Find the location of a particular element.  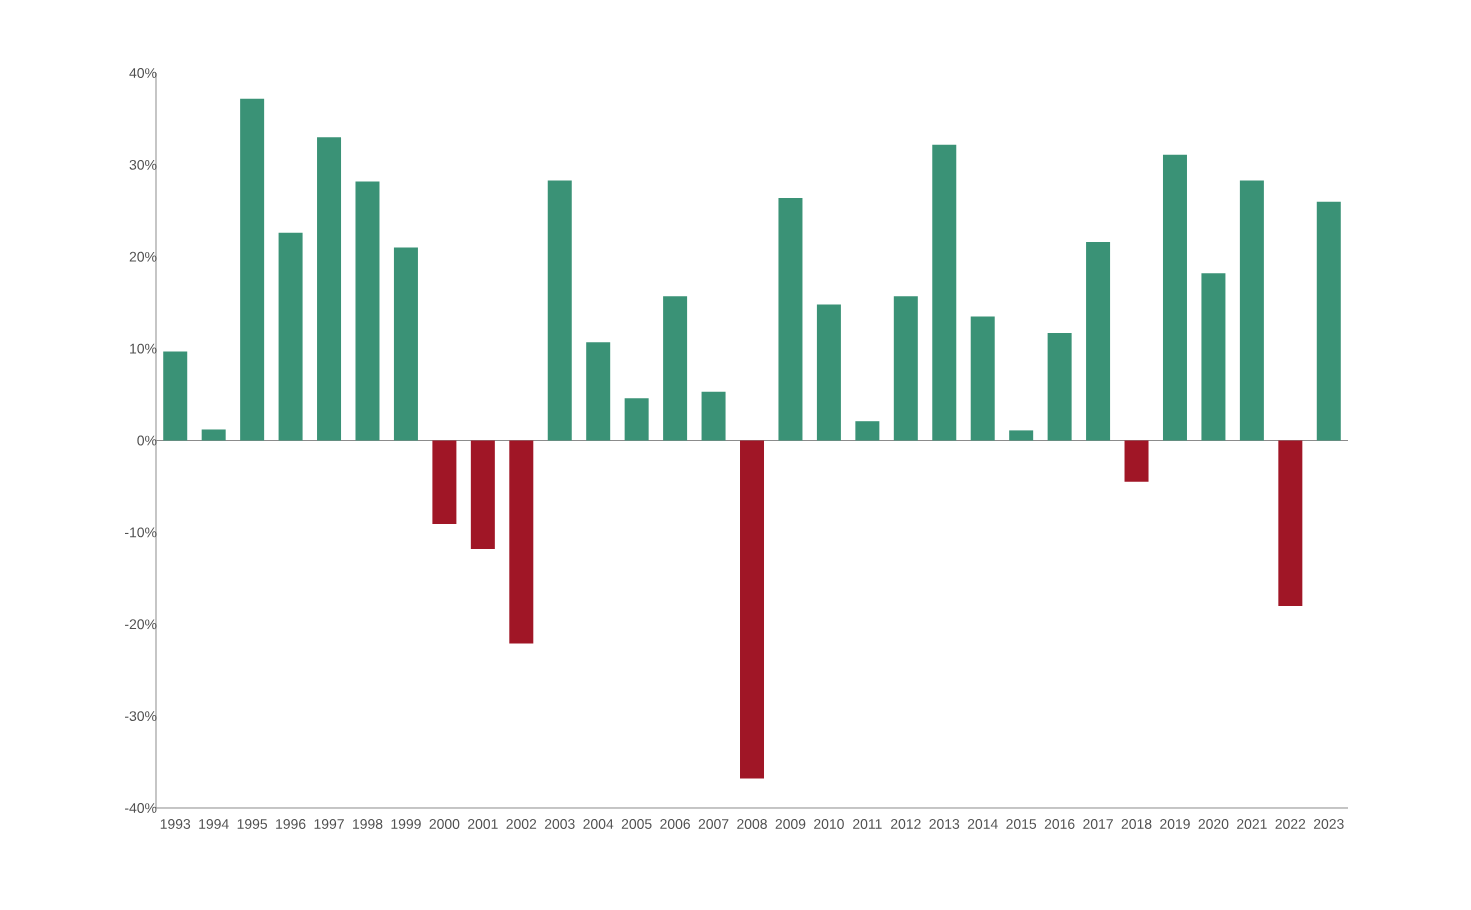

x-tick-label: 2017 is located at coordinates (1098, 824).